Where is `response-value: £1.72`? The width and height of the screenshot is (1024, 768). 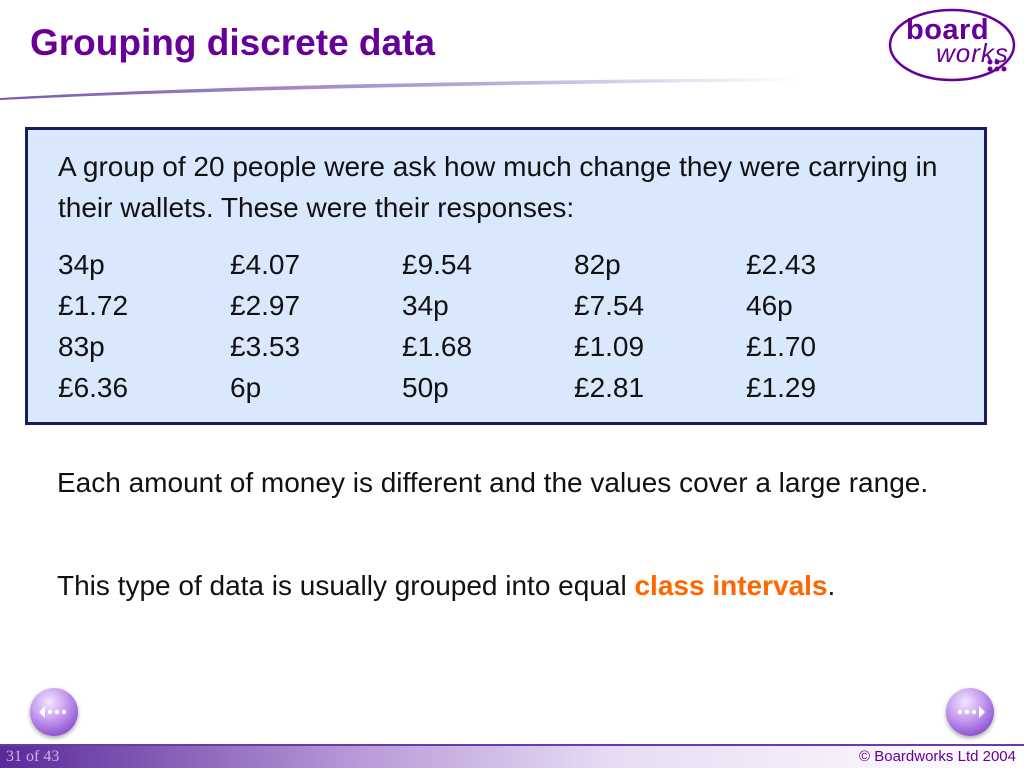
response-value: £1.72 is located at coordinates (93, 305).